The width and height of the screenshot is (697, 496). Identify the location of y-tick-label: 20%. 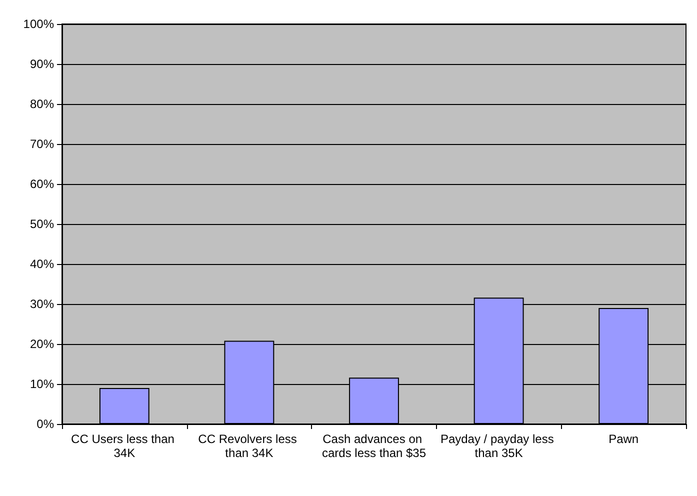
(42, 344).